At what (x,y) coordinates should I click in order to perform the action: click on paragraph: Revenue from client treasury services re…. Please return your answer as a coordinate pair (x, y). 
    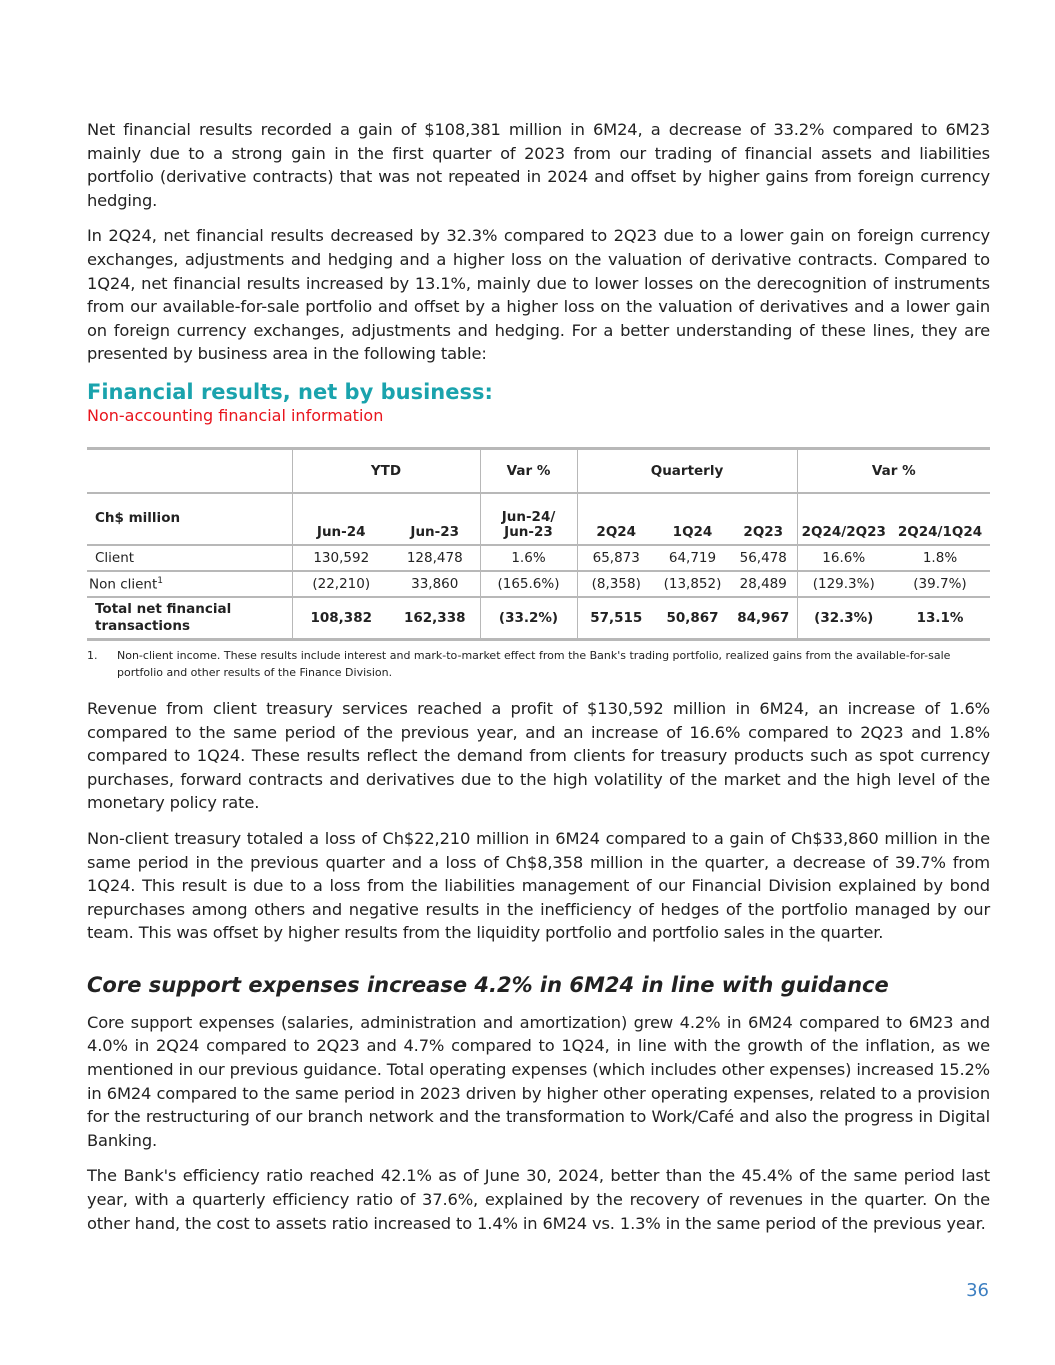
    Looking at the image, I should click on (538, 755).